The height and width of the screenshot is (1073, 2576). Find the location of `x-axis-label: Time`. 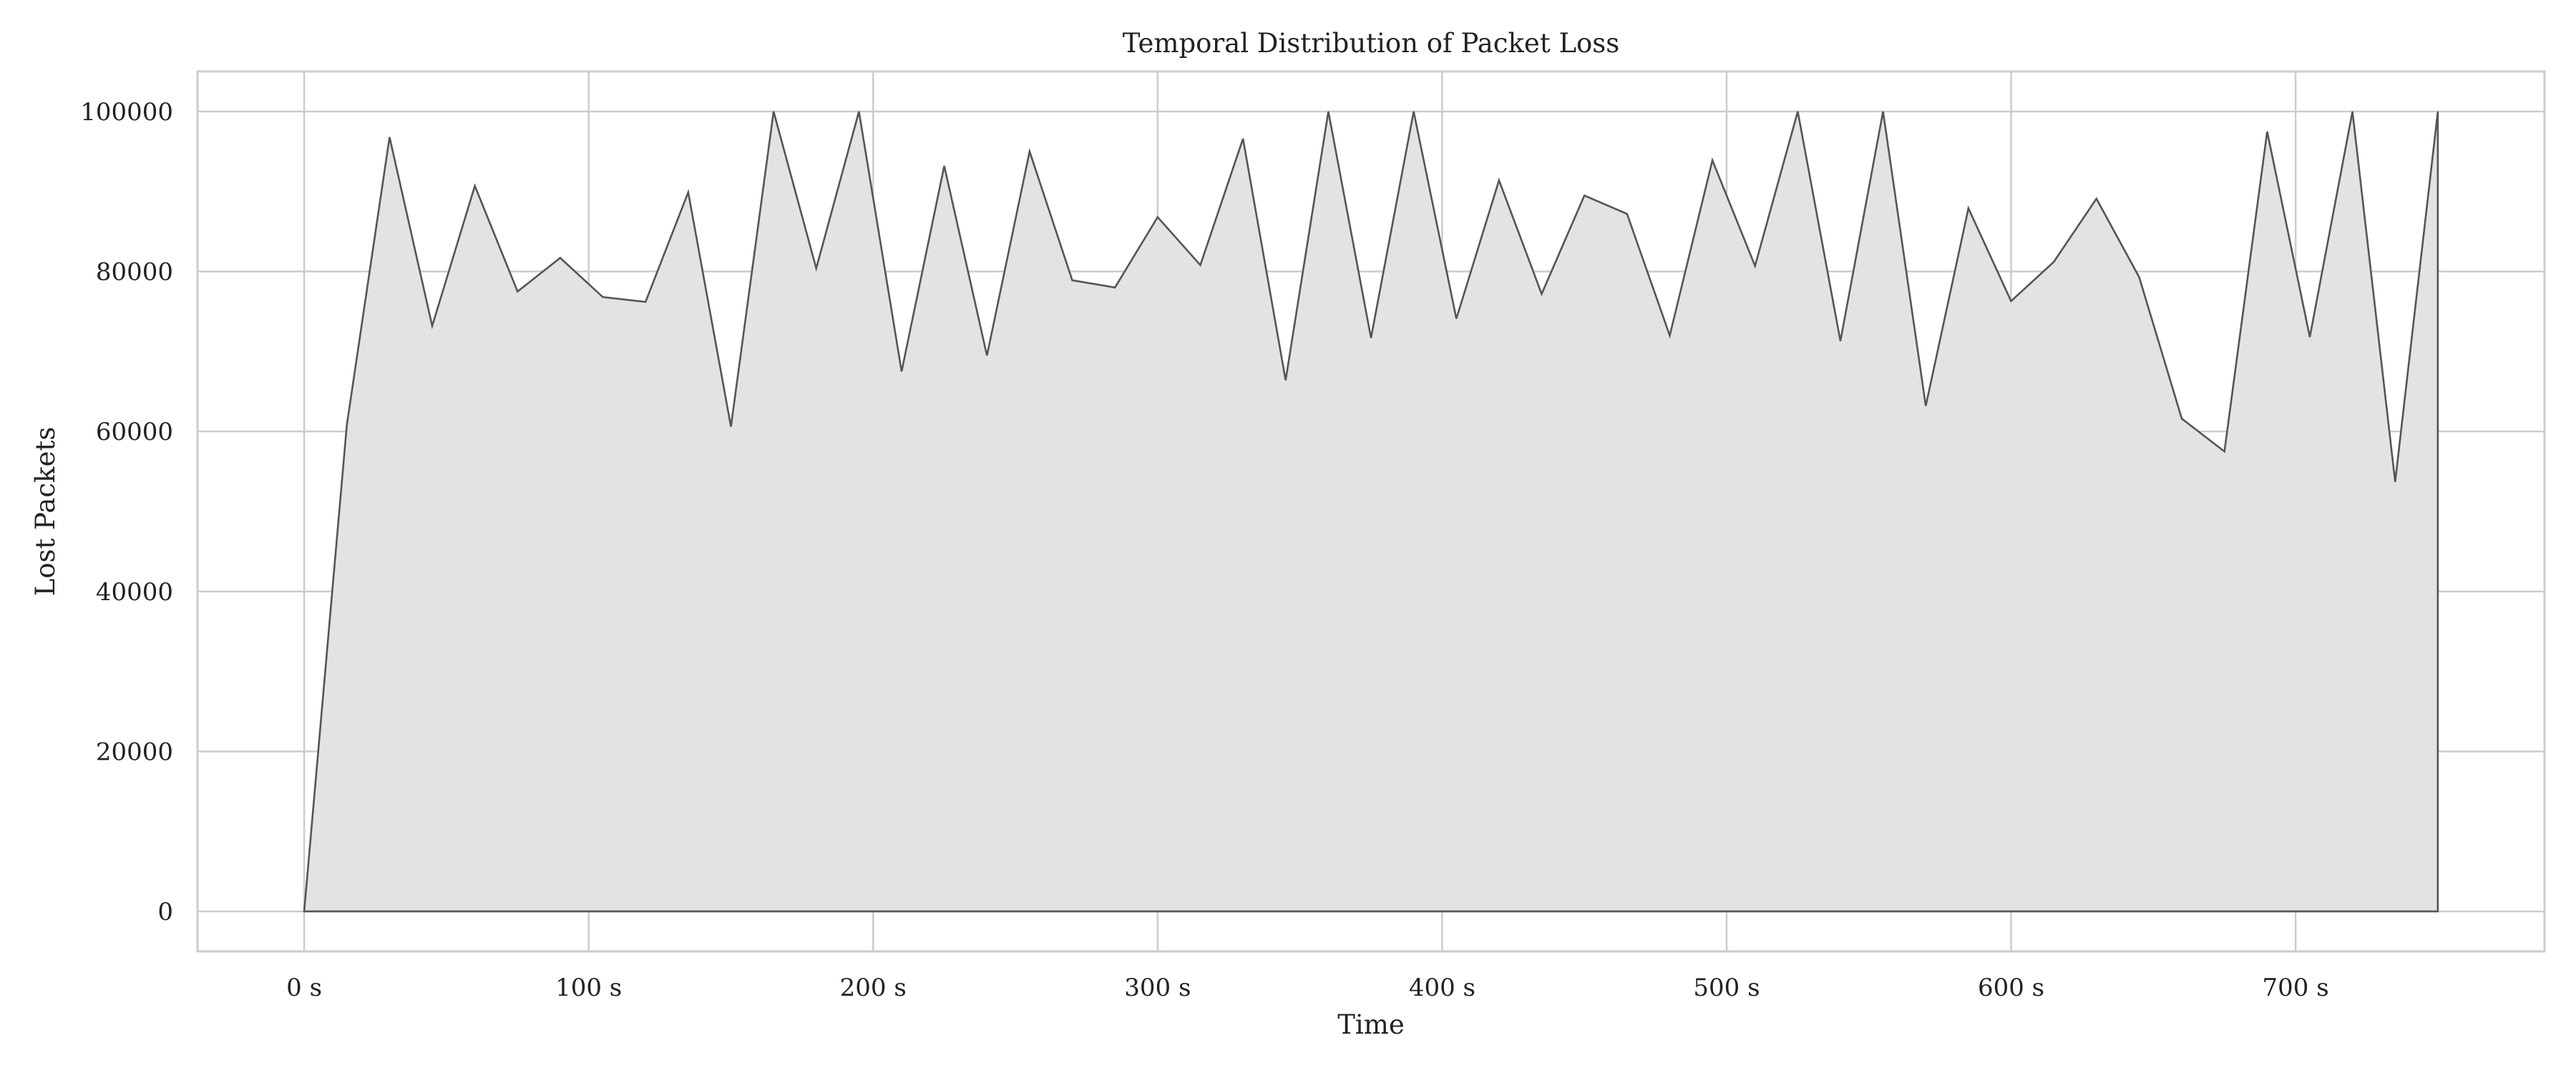

x-axis-label: Time is located at coordinates (1371, 1024).